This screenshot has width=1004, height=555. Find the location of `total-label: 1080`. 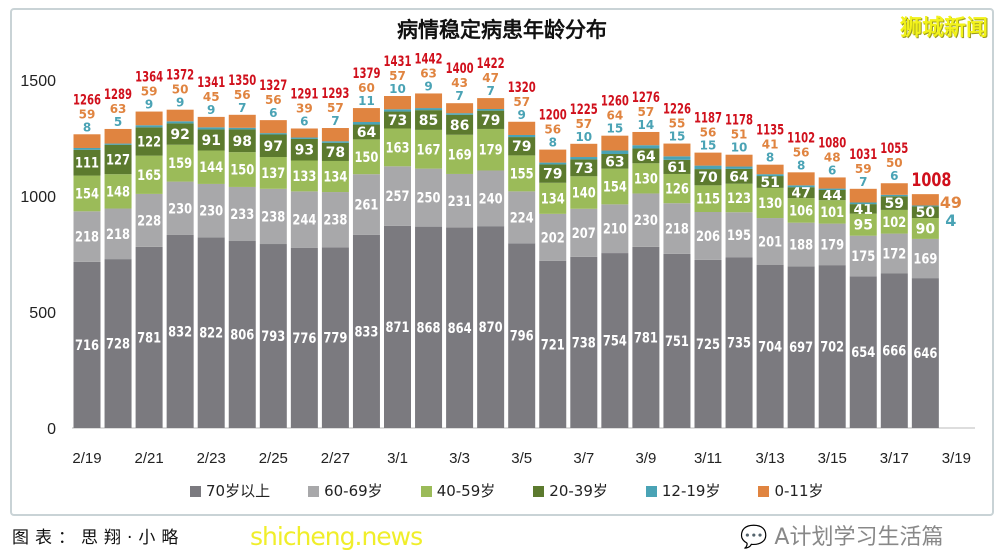

total-label: 1080 is located at coordinates (832, 143).